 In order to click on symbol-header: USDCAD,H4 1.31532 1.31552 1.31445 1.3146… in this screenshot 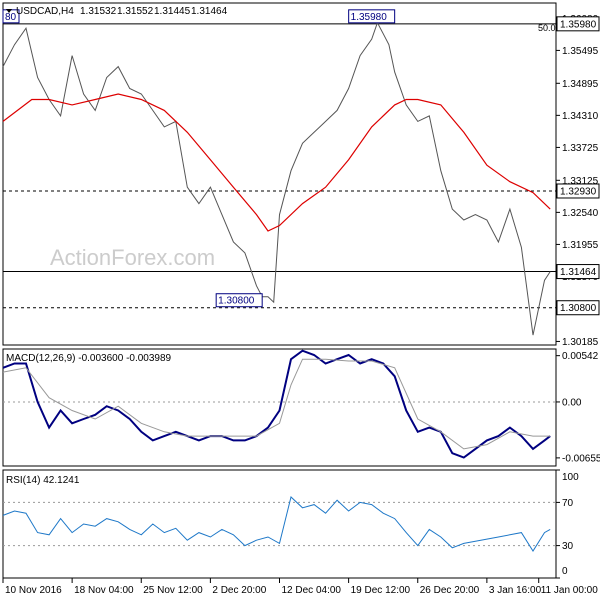, I will do `click(117, 11)`.